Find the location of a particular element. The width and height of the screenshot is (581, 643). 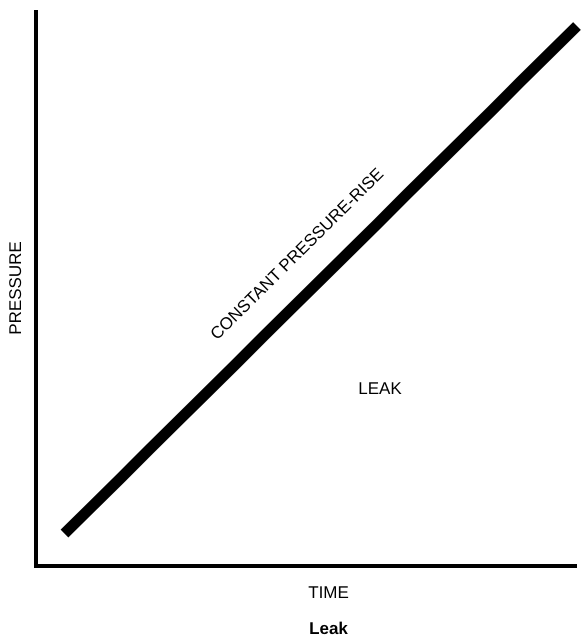

x-axis-title: TIME is located at coordinates (328, 592).